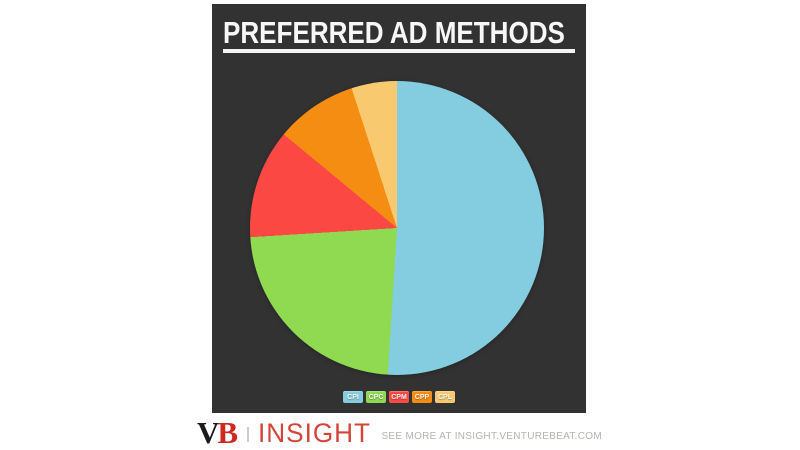 The width and height of the screenshot is (800, 450). I want to click on vb-logo-mark: VB, so click(217, 432).